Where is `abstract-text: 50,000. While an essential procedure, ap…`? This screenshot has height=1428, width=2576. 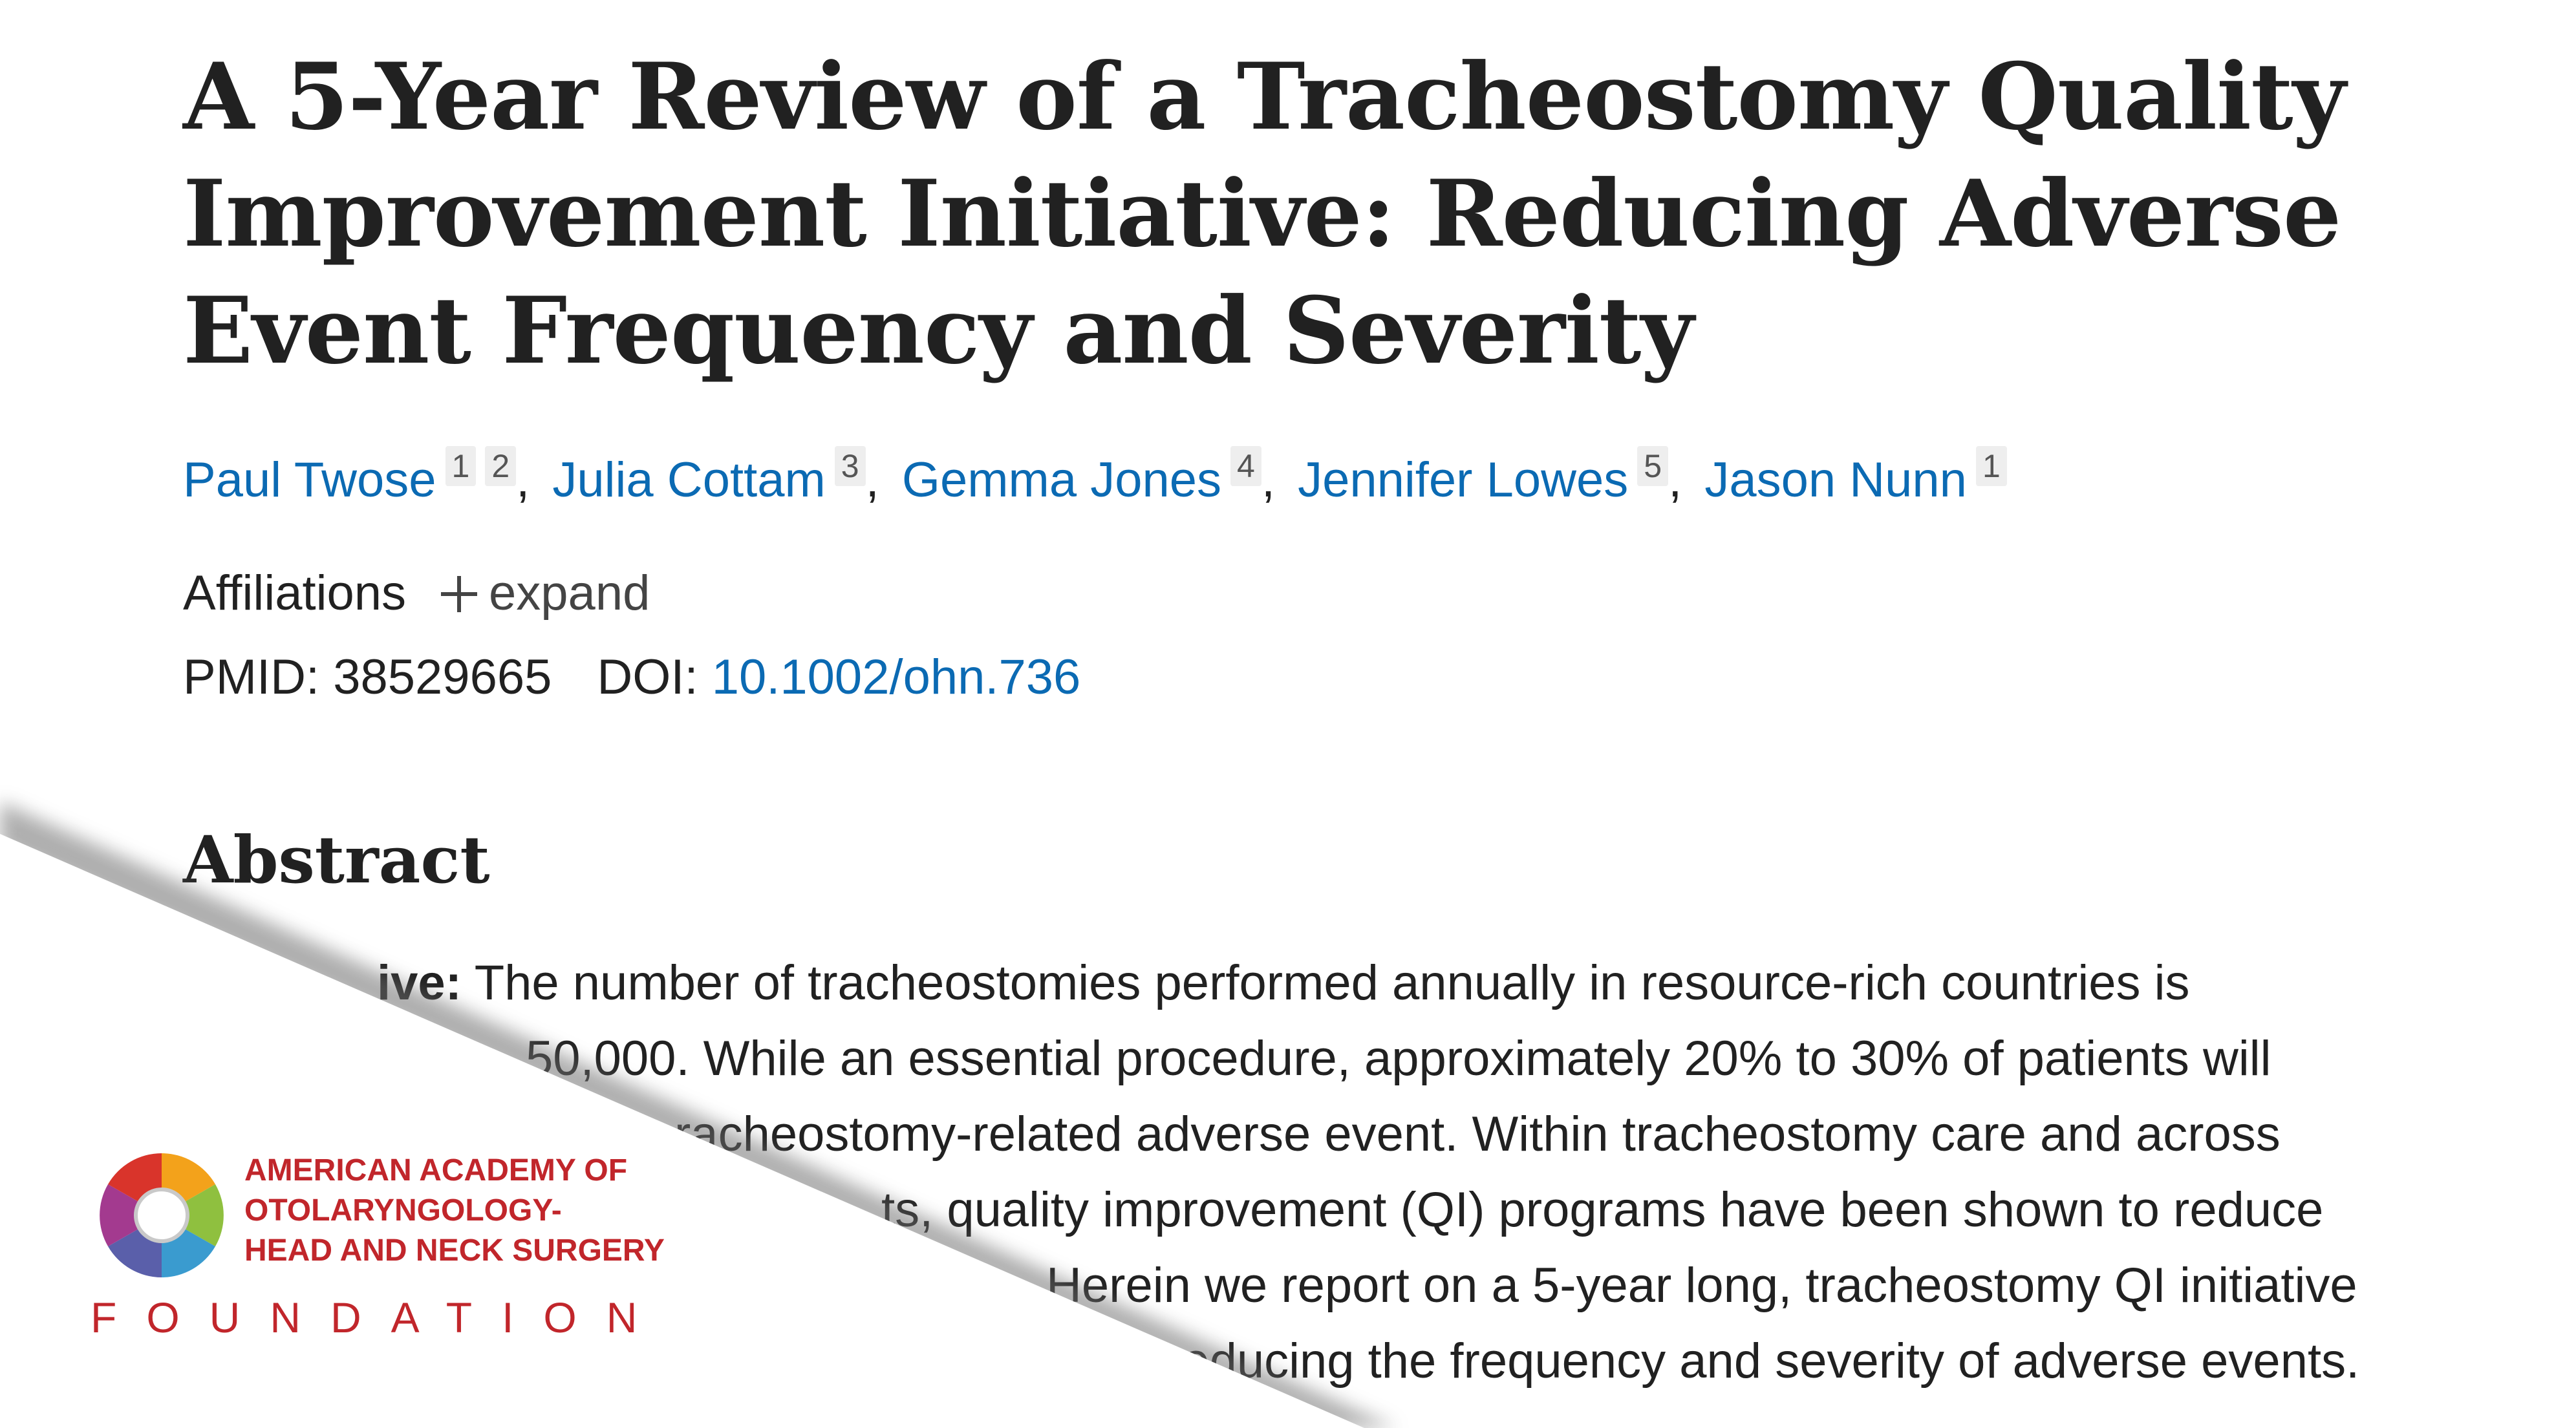 abstract-text: 50,000. While an essential procedure, ap… is located at coordinates (1399, 1059).